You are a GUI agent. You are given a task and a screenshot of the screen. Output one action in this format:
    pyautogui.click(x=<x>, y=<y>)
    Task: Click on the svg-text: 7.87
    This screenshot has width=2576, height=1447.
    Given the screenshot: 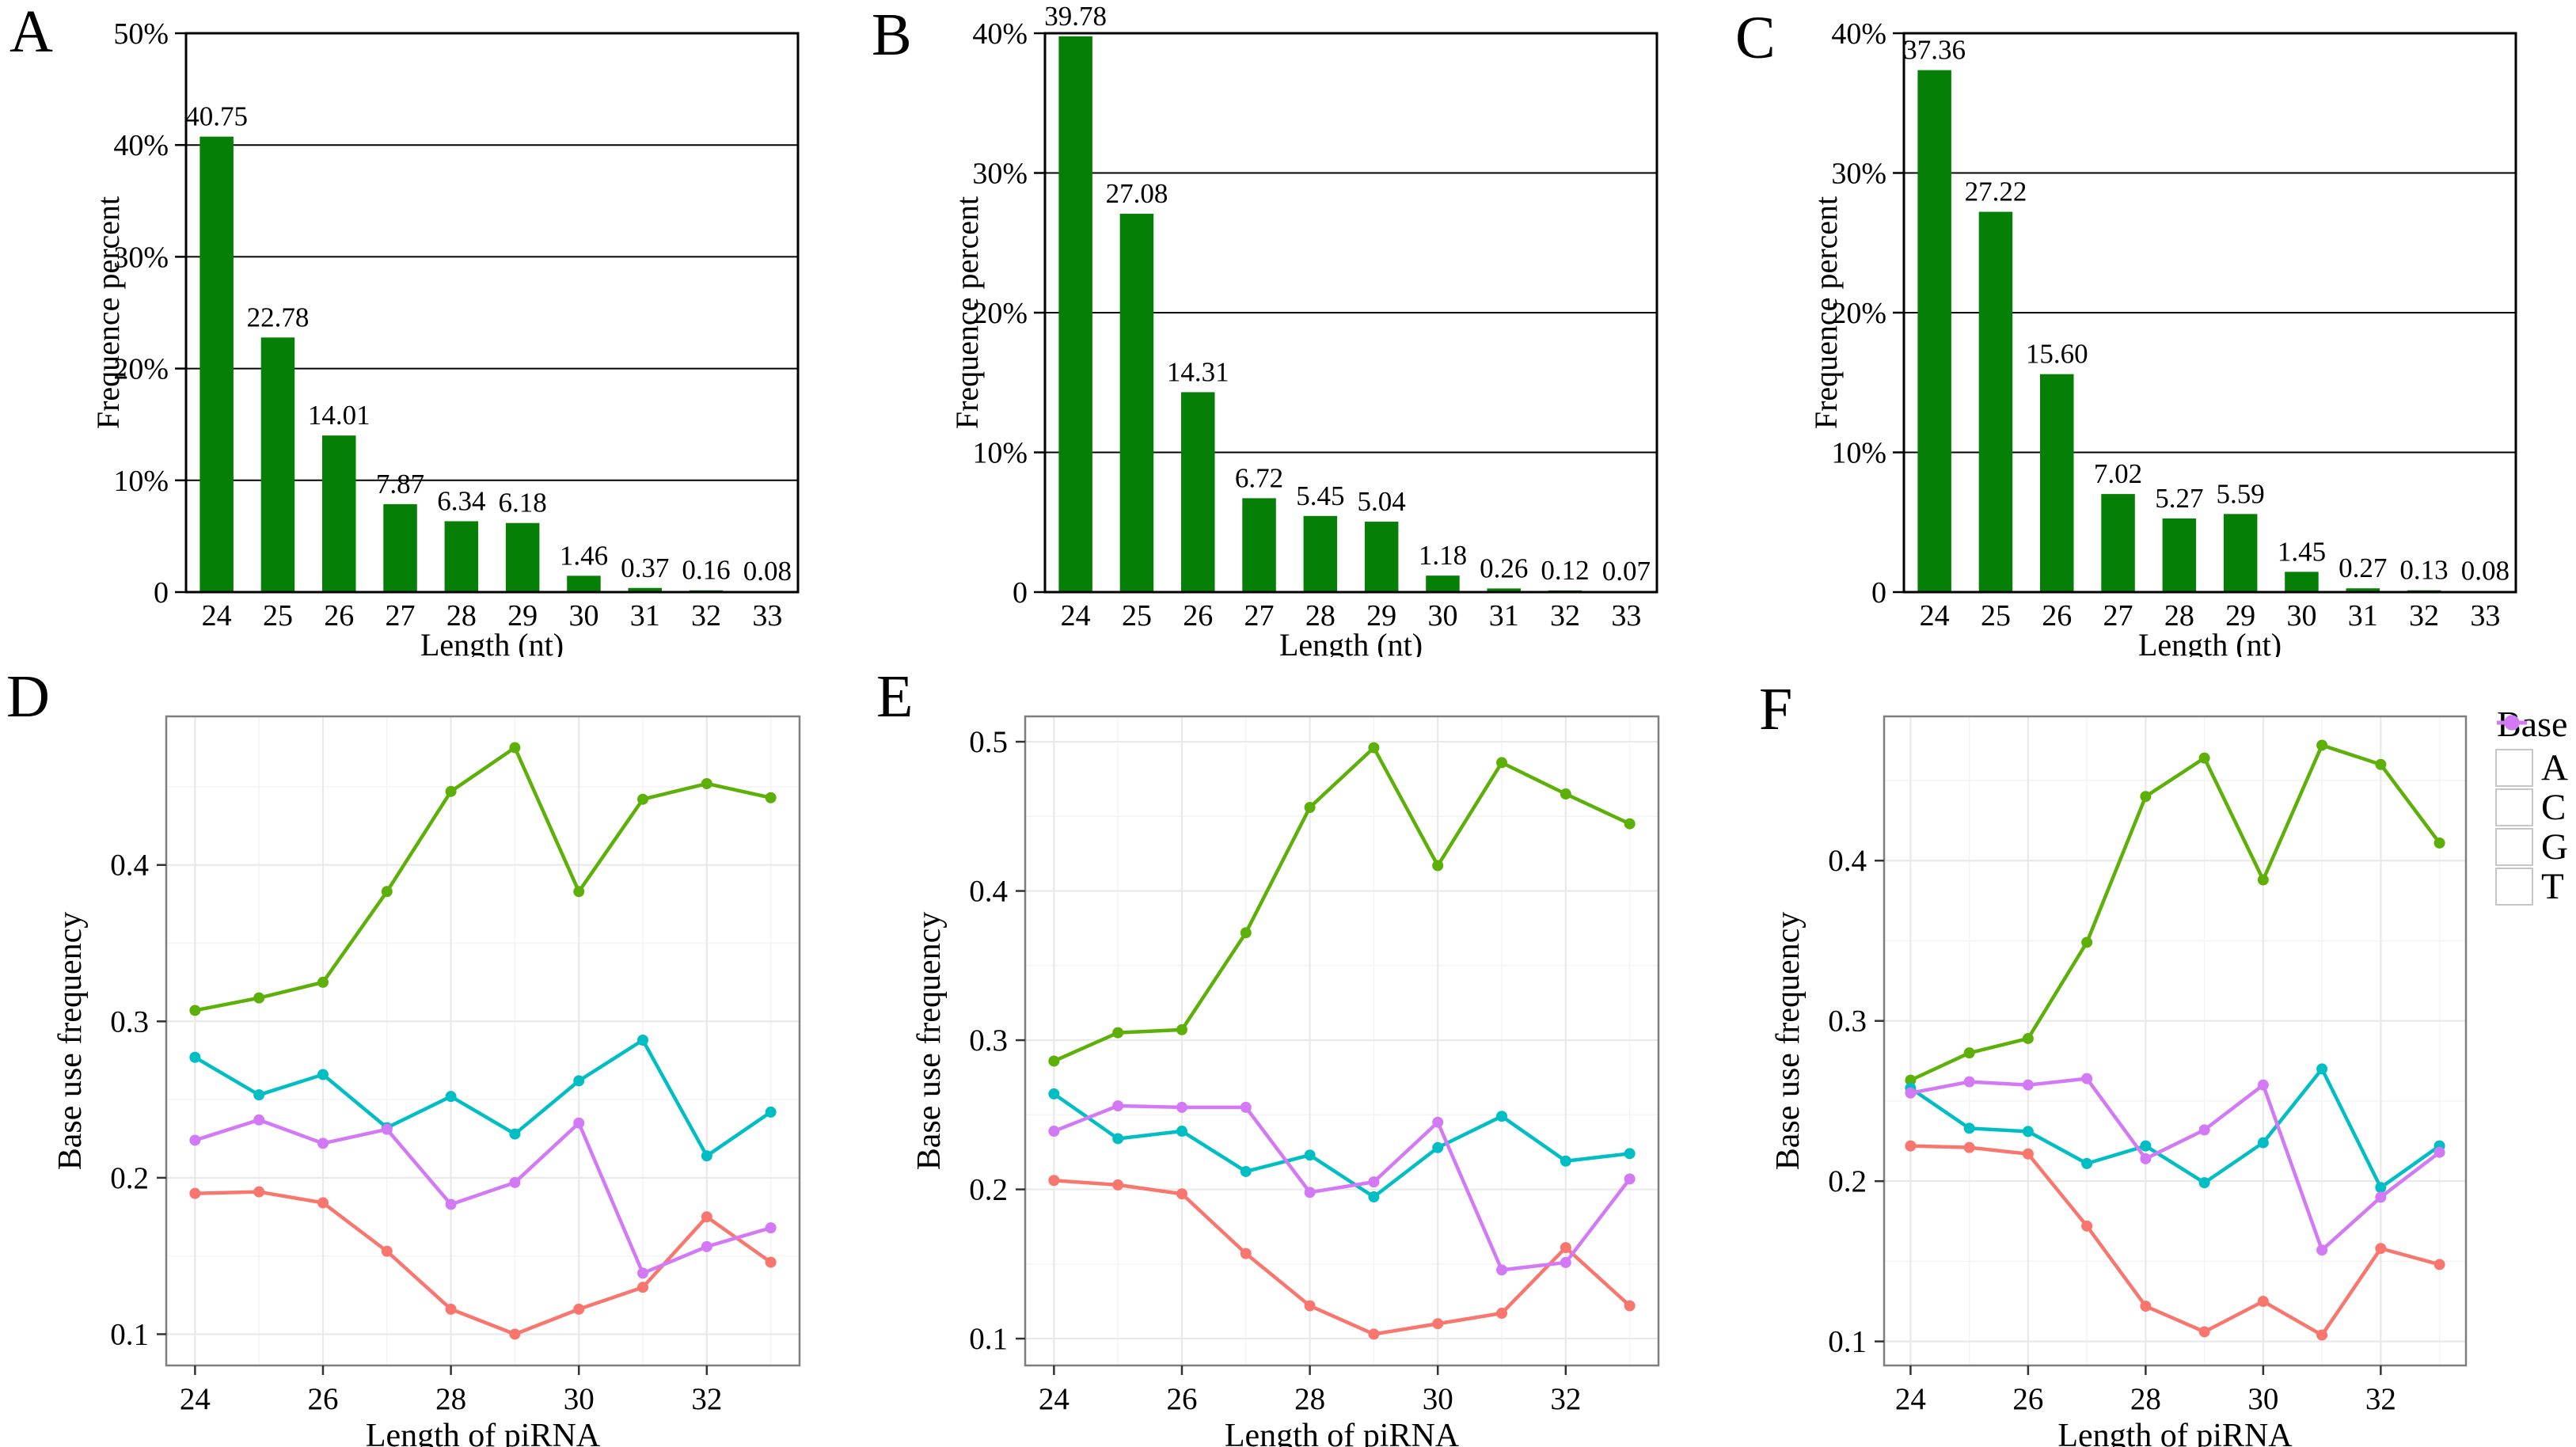 What is the action you would take?
    pyautogui.click(x=400, y=484)
    